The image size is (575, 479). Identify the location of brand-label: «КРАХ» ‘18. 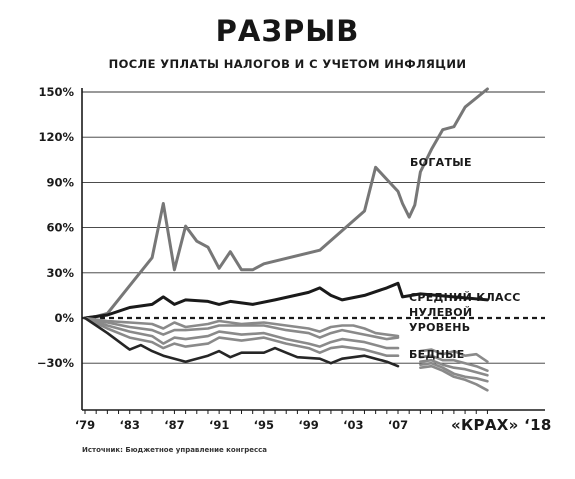
(501, 425).